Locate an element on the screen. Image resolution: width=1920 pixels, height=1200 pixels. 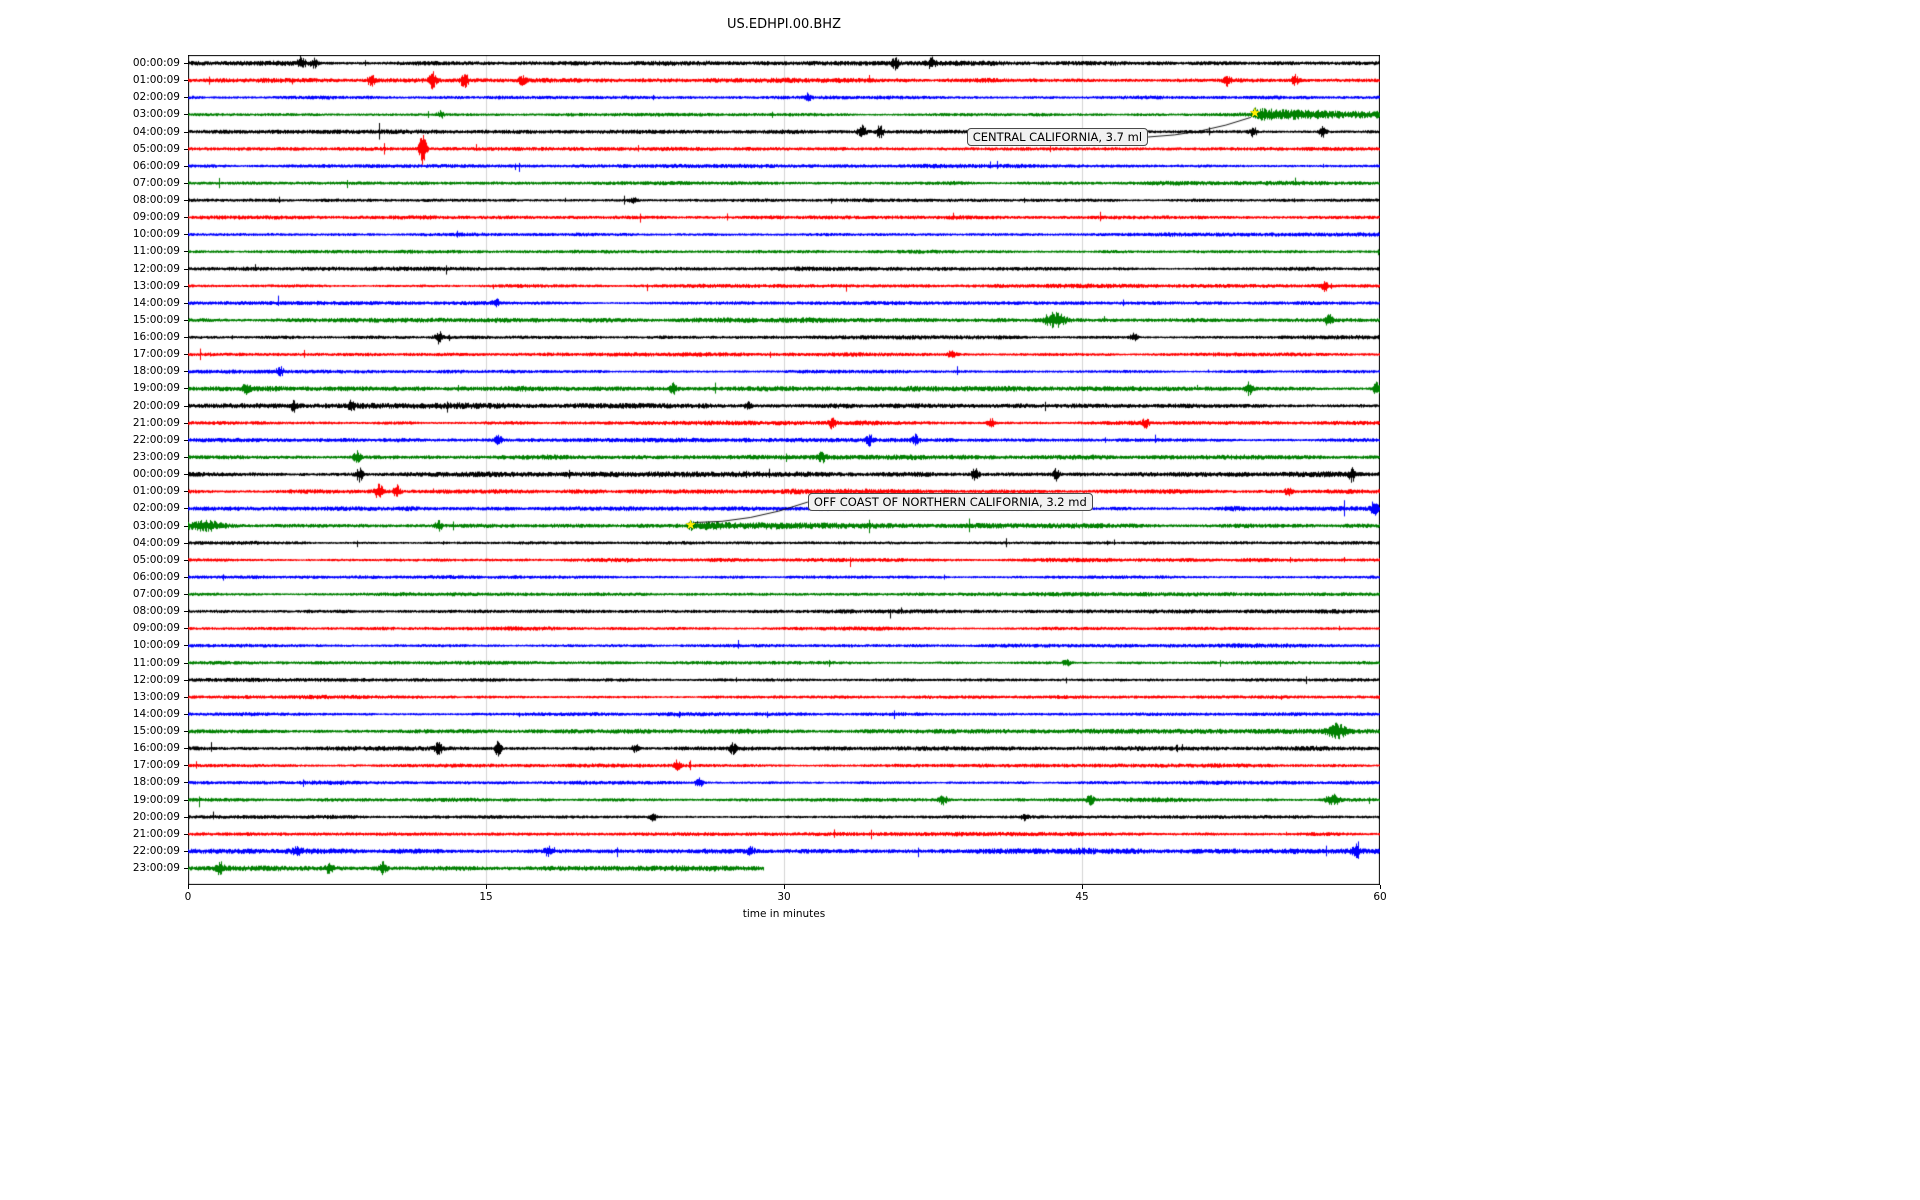
plot-title: US.EDHPI.00.BHZ is located at coordinates (784, 24).